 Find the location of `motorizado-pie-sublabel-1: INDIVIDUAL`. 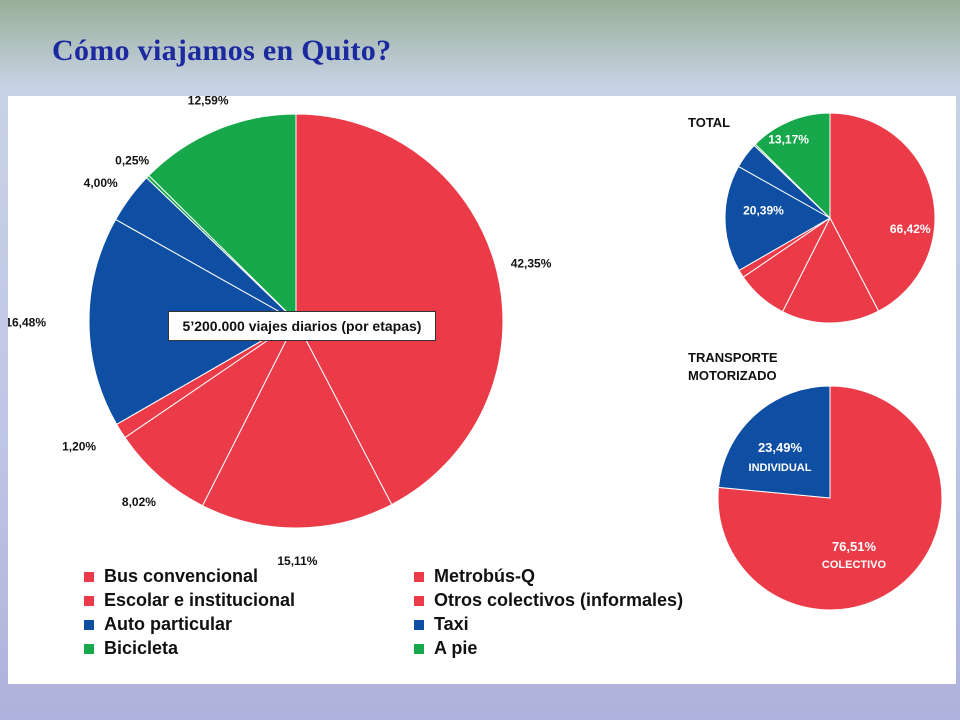

motorizado-pie-sublabel-1: INDIVIDUAL is located at coordinates (780, 468).